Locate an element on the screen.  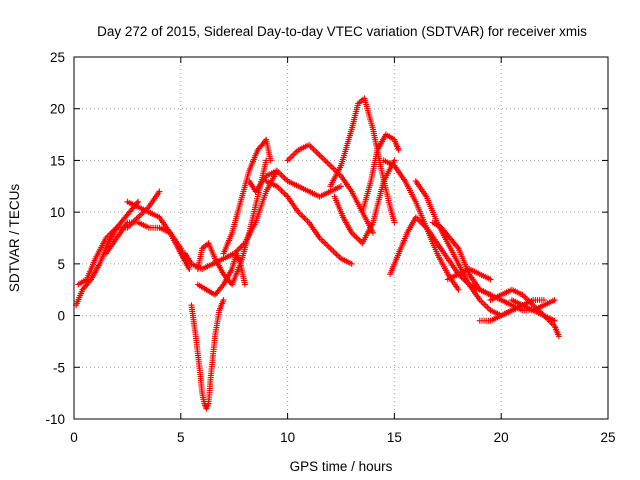
y-tick-label: 15 is located at coordinates (57, 160).